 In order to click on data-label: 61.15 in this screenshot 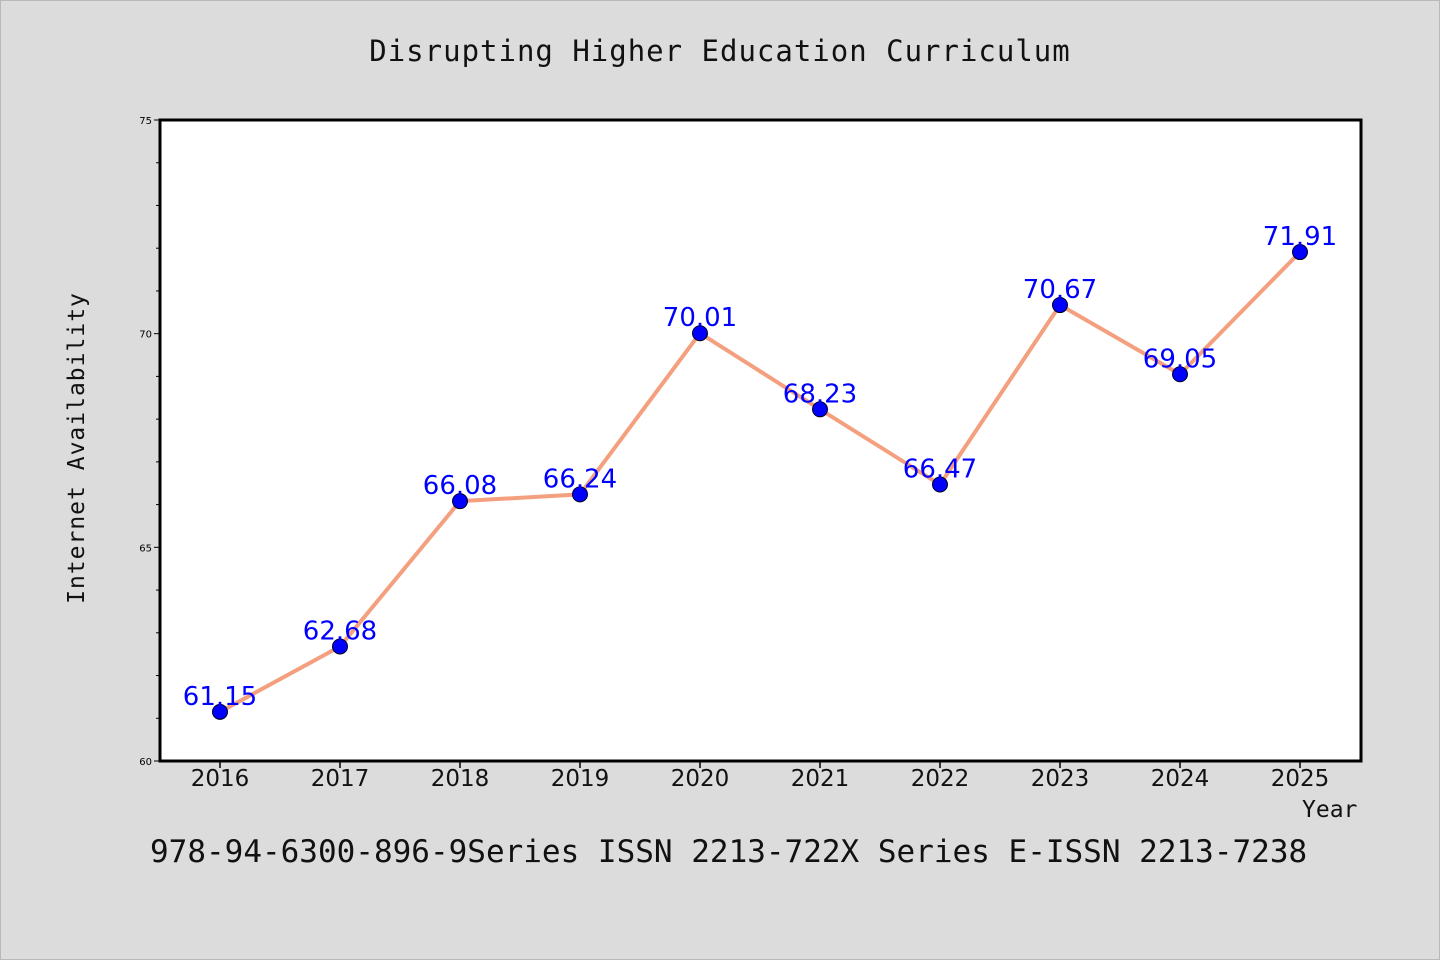, I will do `click(220, 697)`.